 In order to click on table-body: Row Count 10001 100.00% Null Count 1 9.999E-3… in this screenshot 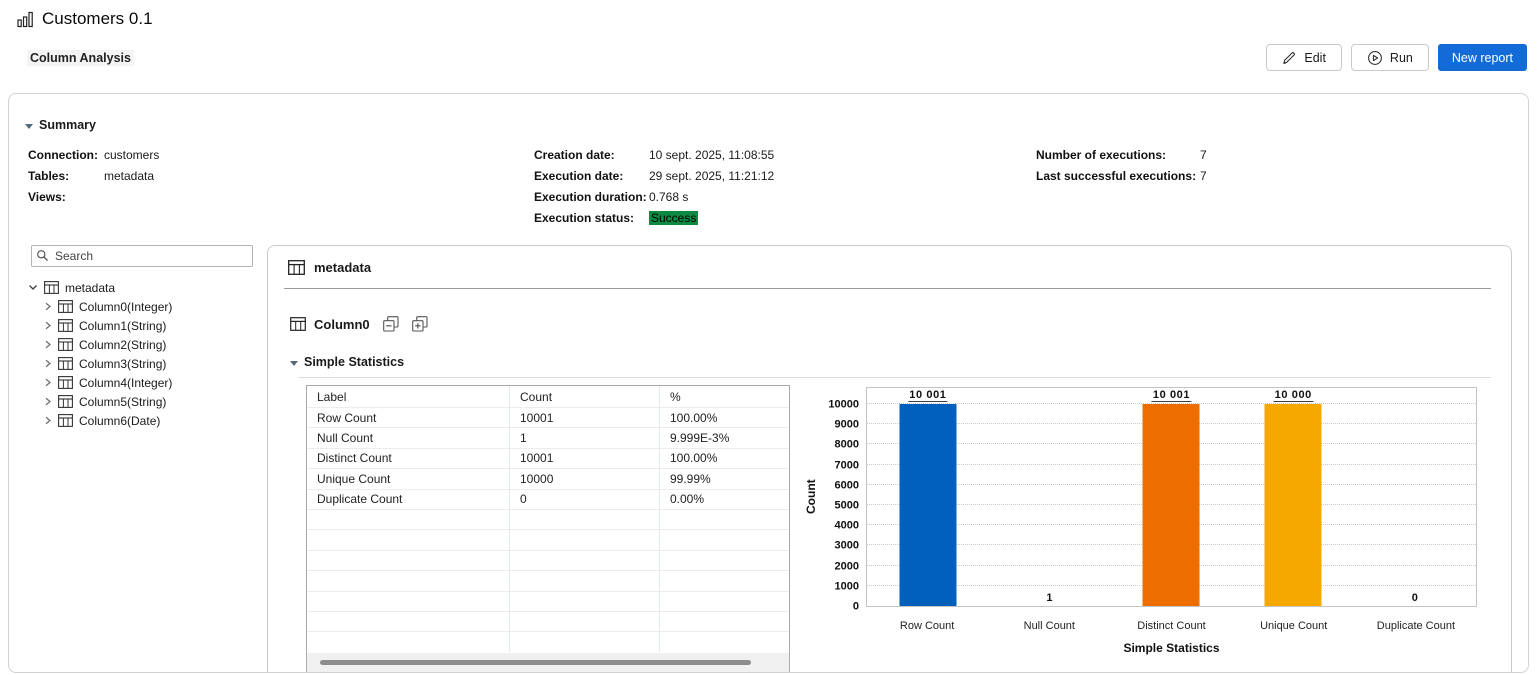, I will do `click(548, 529)`.